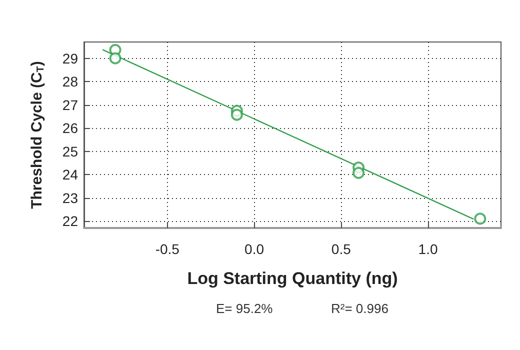 The image size is (520, 350). What do you see at coordinates (70, 104) in the screenshot?
I see `y-tick-label: 27` at bounding box center [70, 104].